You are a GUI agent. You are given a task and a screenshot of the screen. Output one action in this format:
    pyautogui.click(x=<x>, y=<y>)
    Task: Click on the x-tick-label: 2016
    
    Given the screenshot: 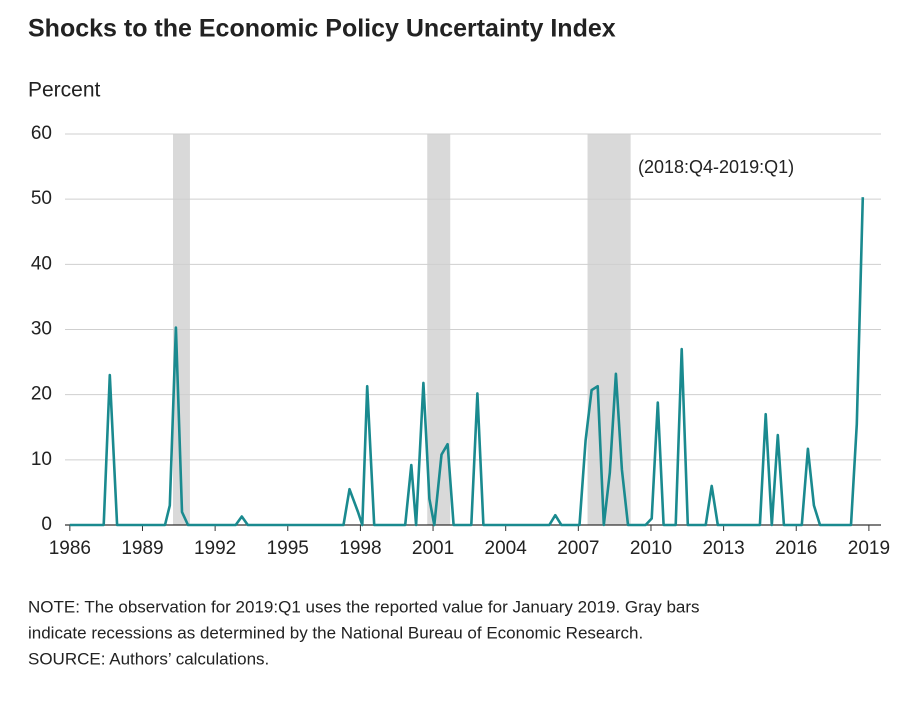 What is the action you would take?
    pyautogui.click(x=796, y=548)
    